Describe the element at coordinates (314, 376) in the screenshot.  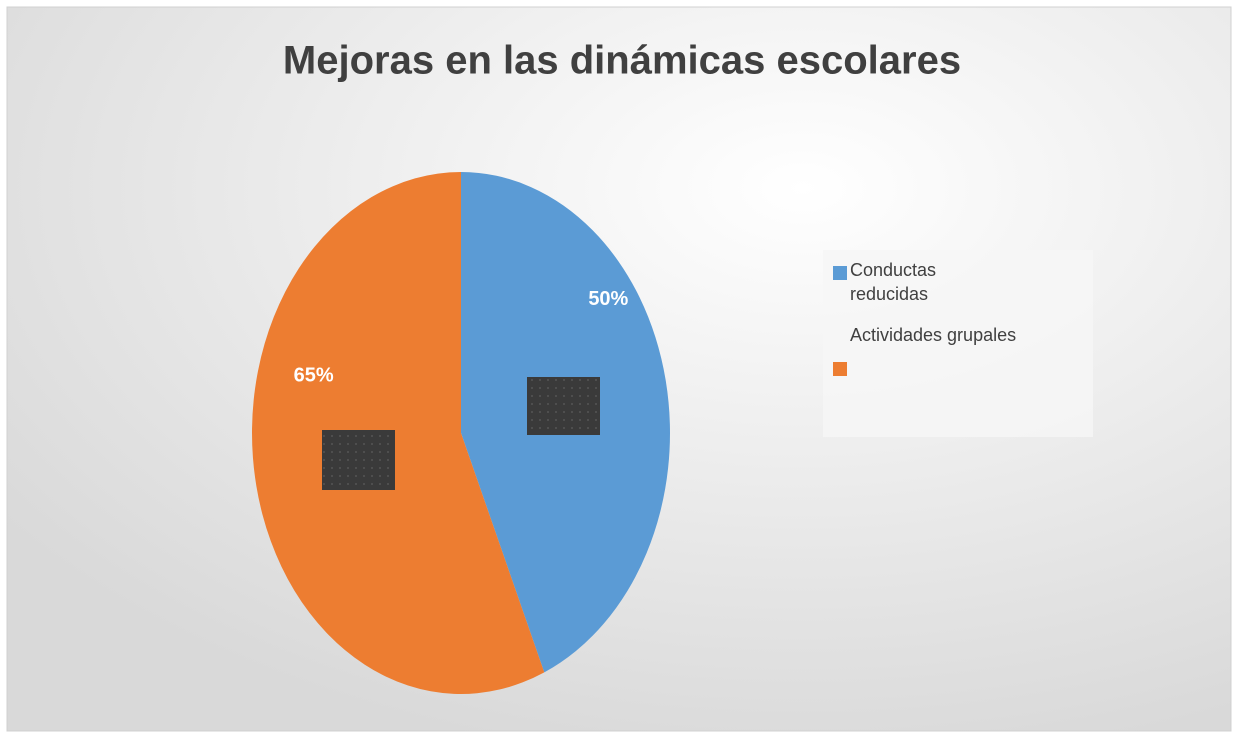
I see `data-label: 65%` at that location.